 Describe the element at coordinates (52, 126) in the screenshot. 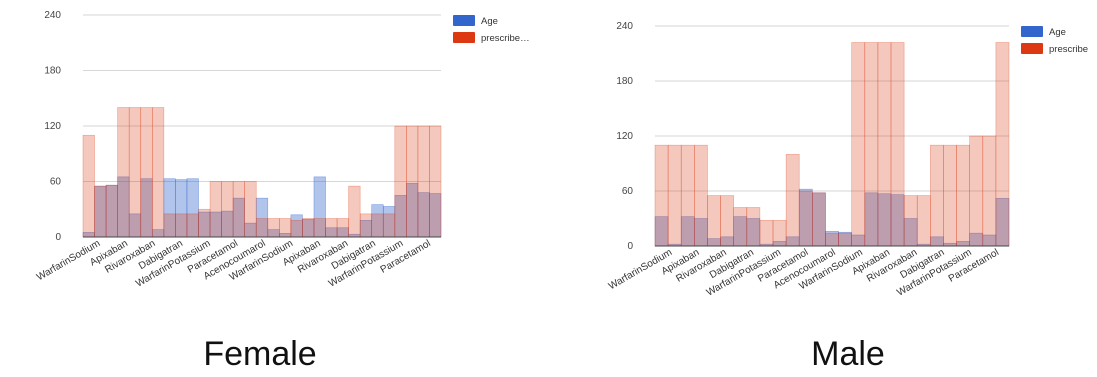

I see `female-y-tick-label: 120` at that location.